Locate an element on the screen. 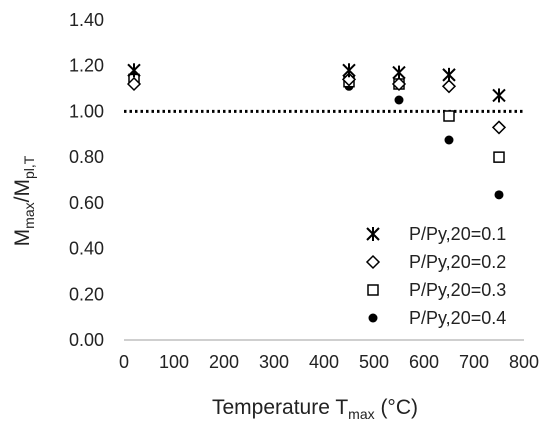 The width and height of the screenshot is (550, 422). legend-item: P/Py,20=0.3 is located at coordinates (436, 290).